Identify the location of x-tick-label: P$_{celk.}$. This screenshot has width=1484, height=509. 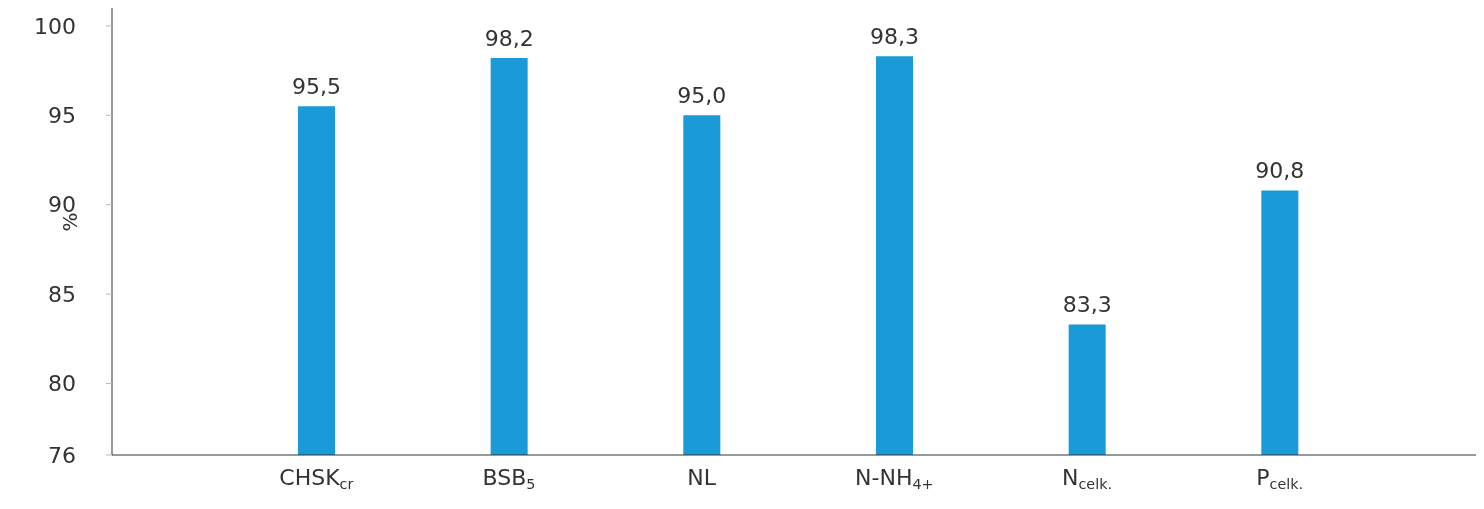
(1280, 479).